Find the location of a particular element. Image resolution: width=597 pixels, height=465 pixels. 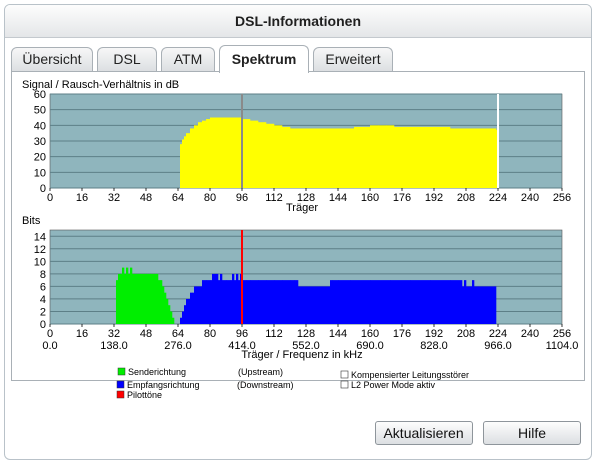

help-button: Hilfe is located at coordinates (532, 433).